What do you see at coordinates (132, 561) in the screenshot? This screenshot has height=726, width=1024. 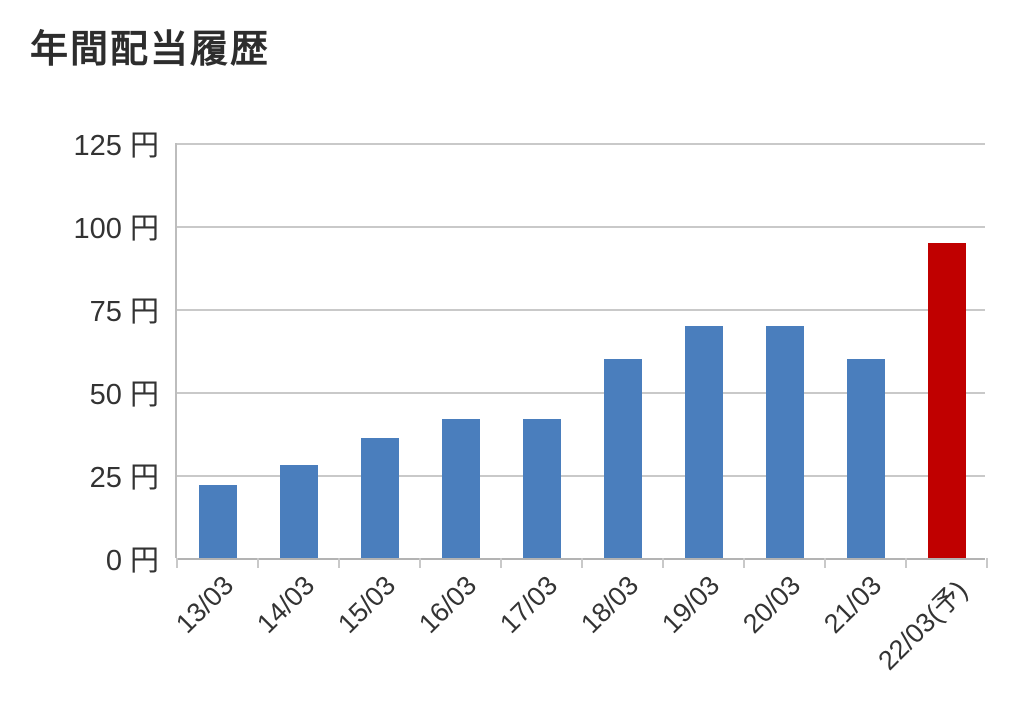 I see `y-axis-label: 0 円` at bounding box center [132, 561].